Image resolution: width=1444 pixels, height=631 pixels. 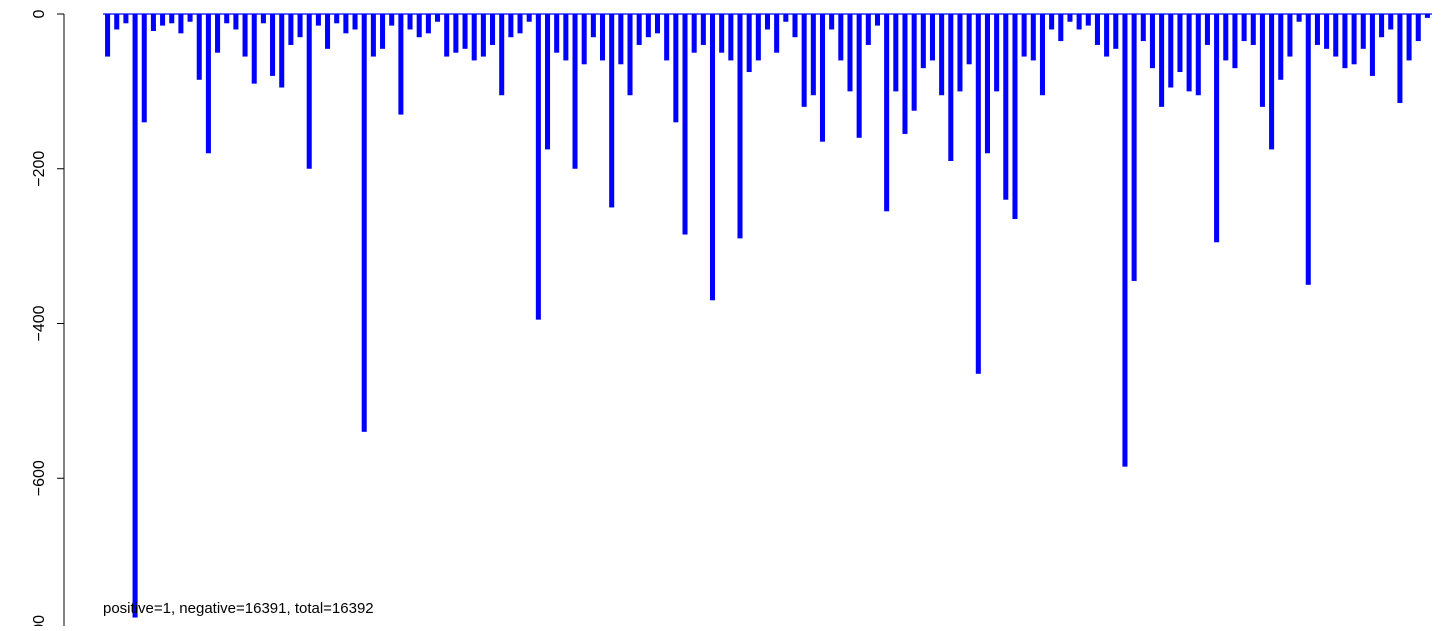 I want to click on y-tick-label: 0, so click(x=39, y=13).